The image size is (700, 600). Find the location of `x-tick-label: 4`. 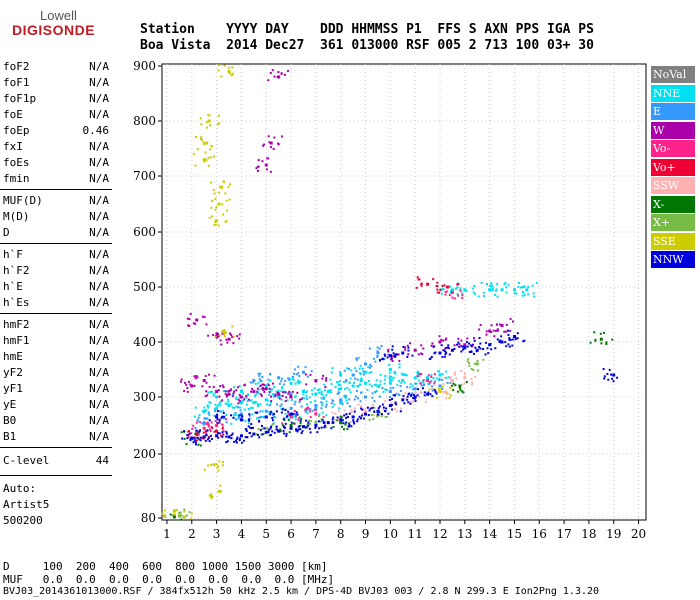

x-tick-label: 4 is located at coordinates (242, 534).